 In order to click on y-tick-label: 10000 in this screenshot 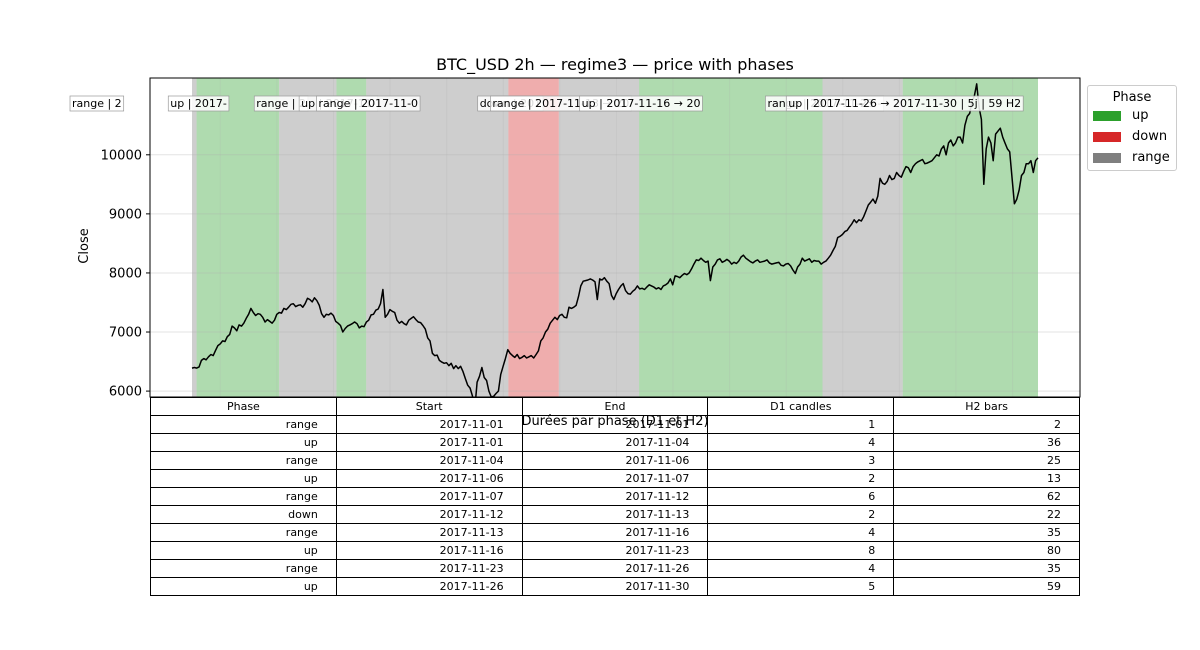, I will do `click(121, 155)`.